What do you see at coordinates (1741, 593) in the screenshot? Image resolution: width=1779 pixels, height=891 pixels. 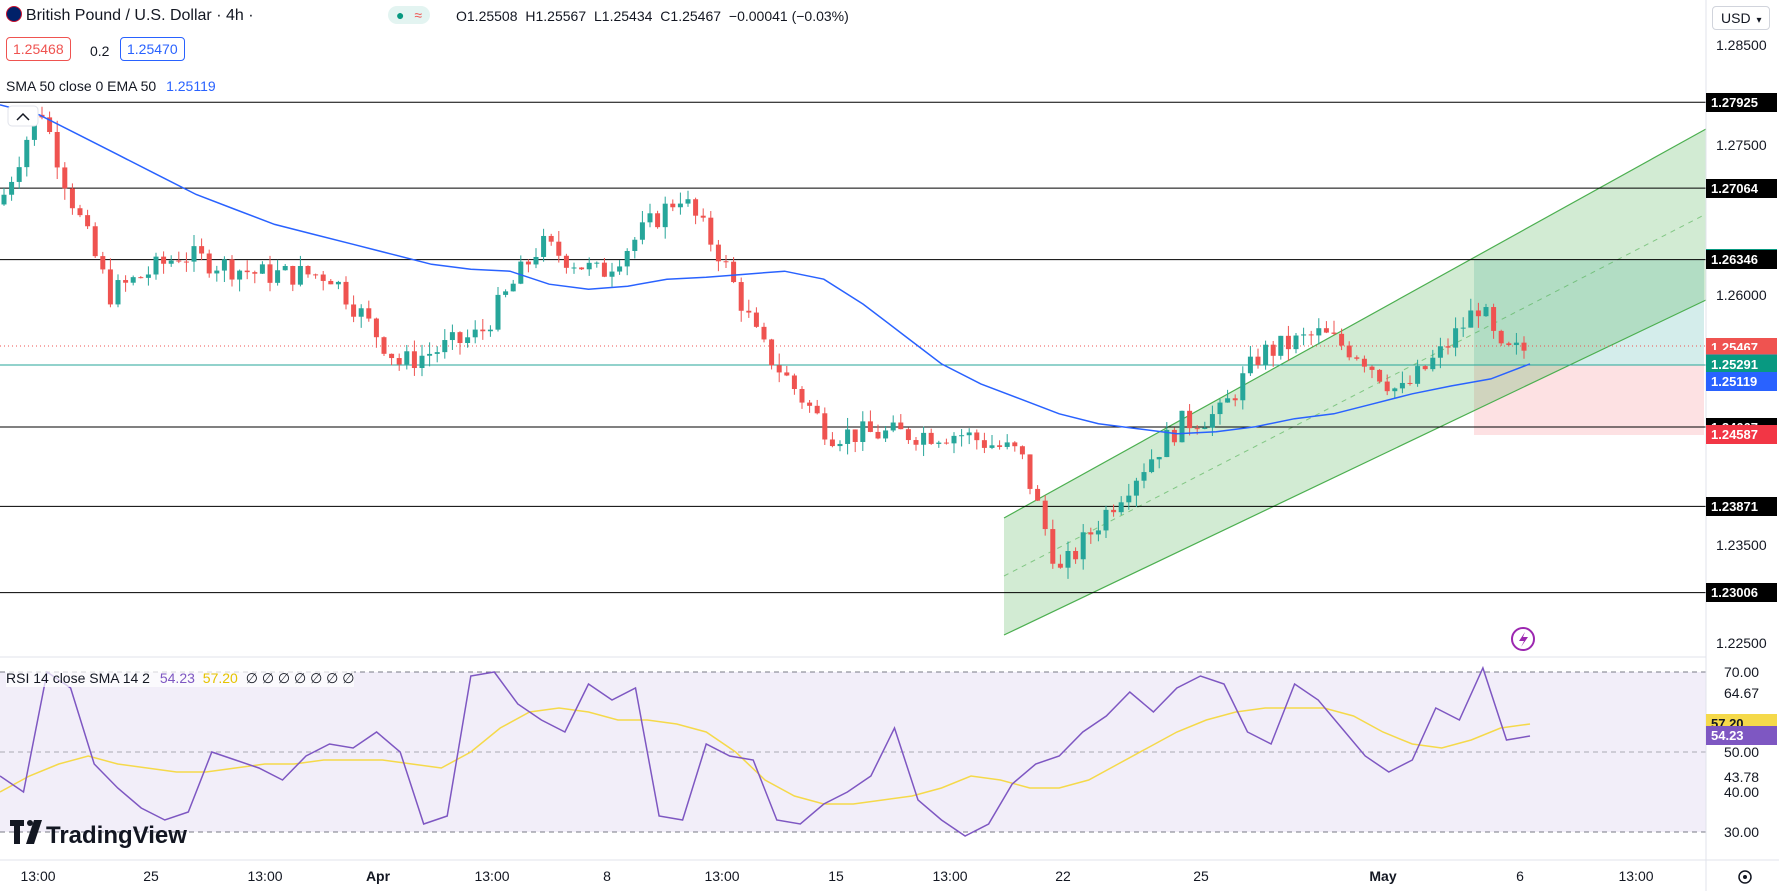 I see `price-tag: 1.23006` at bounding box center [1741, 593].